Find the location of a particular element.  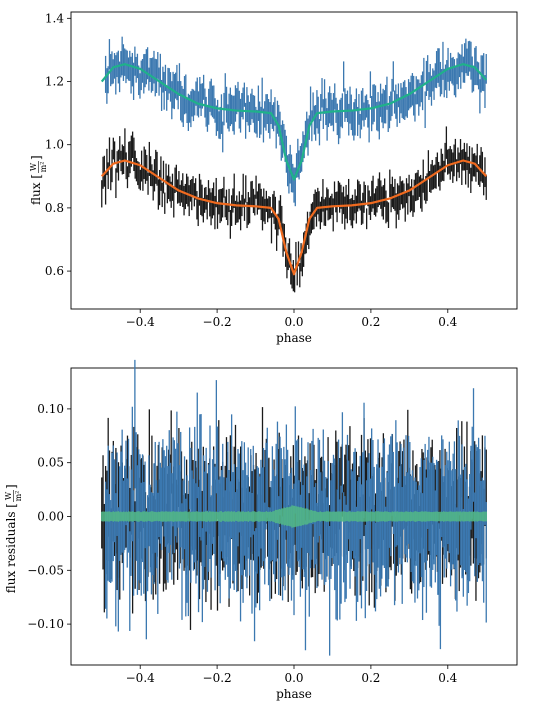

residuals-plot-xtick-label: 0.4 is located at coordinates (447, 678).